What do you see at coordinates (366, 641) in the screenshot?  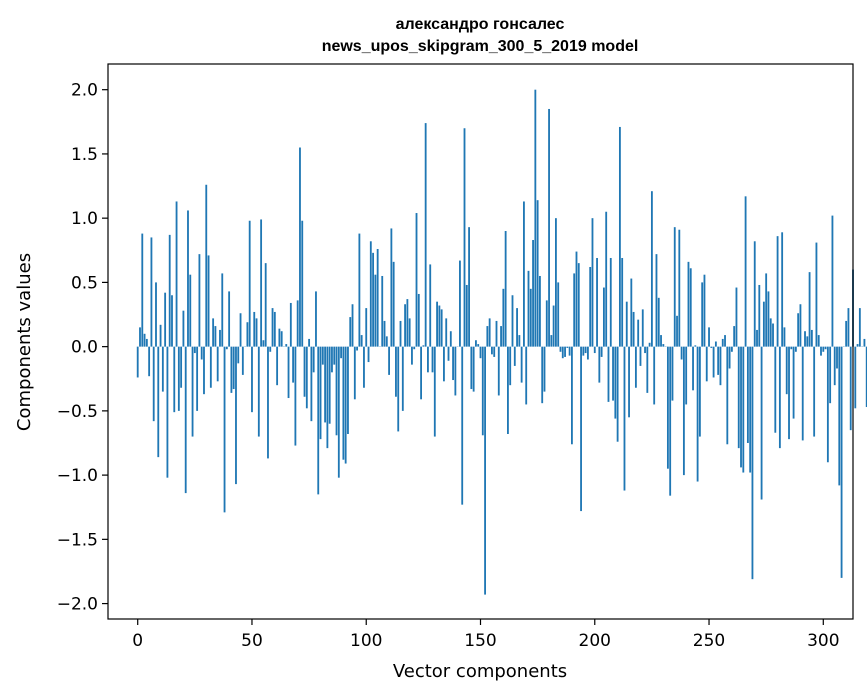 I see `x-tick-label-2: 100` at bounding box center [366, 641].